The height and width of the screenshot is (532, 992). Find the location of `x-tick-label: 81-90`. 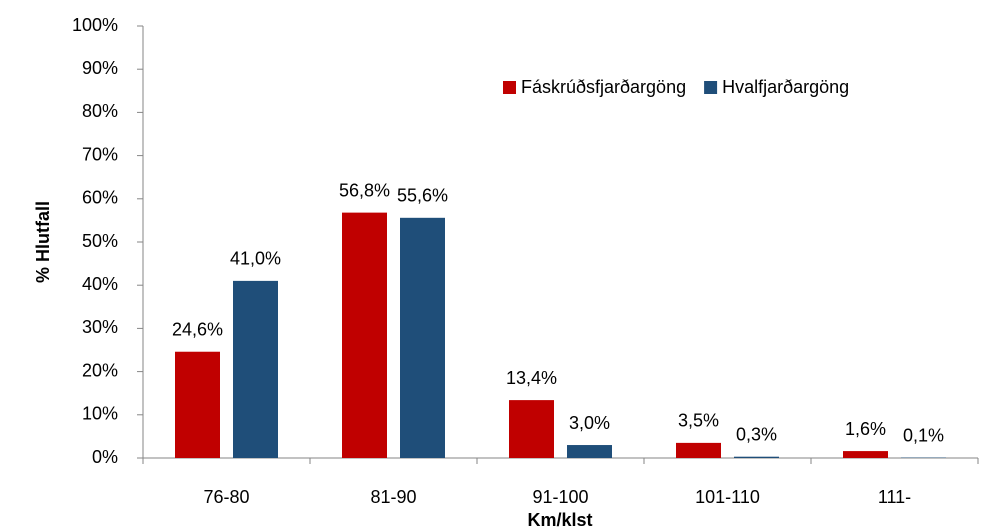

x-tick-label: 81-90 is located at coordinates (393, 497).